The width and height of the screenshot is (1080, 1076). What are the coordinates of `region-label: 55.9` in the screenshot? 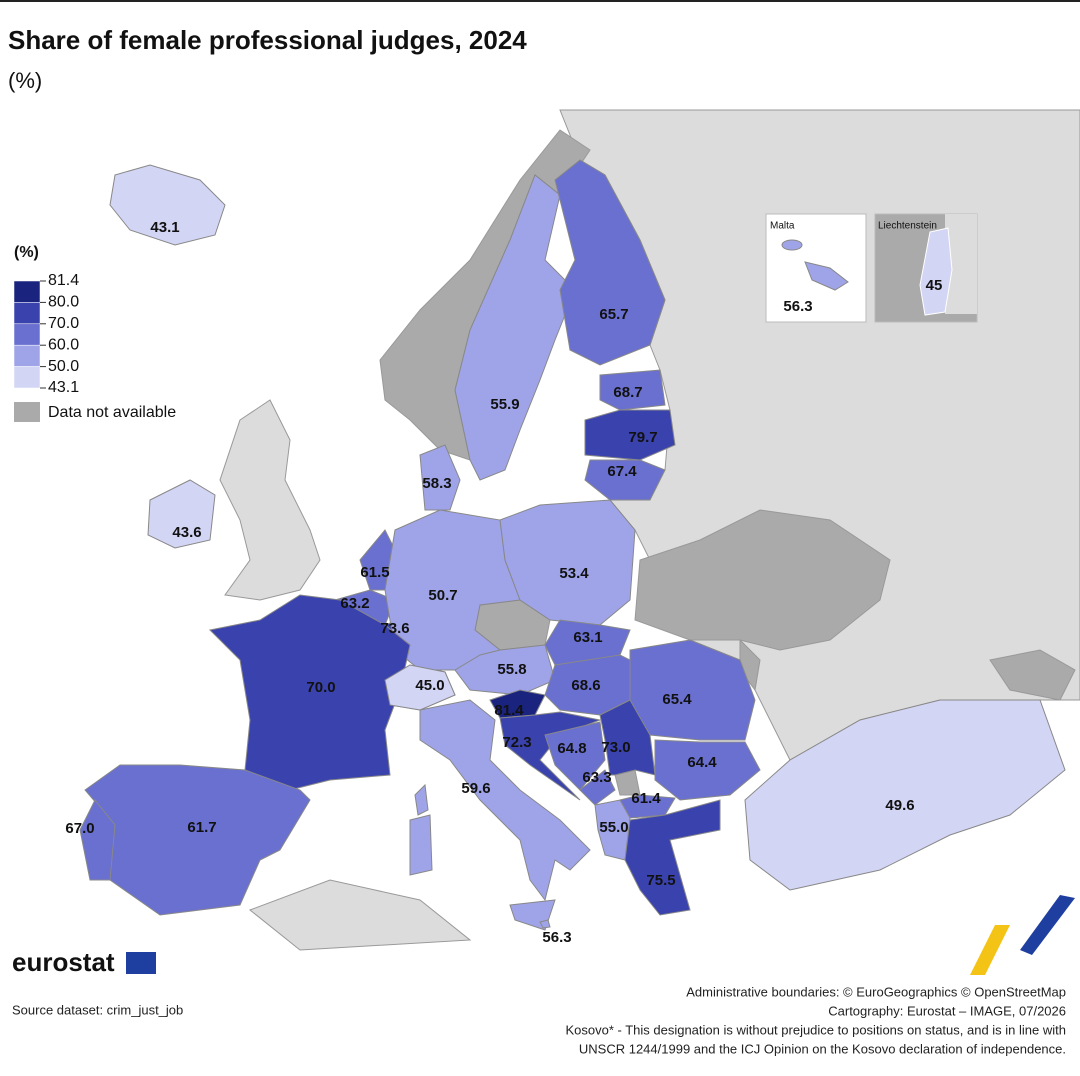 It's located at (504, 404).